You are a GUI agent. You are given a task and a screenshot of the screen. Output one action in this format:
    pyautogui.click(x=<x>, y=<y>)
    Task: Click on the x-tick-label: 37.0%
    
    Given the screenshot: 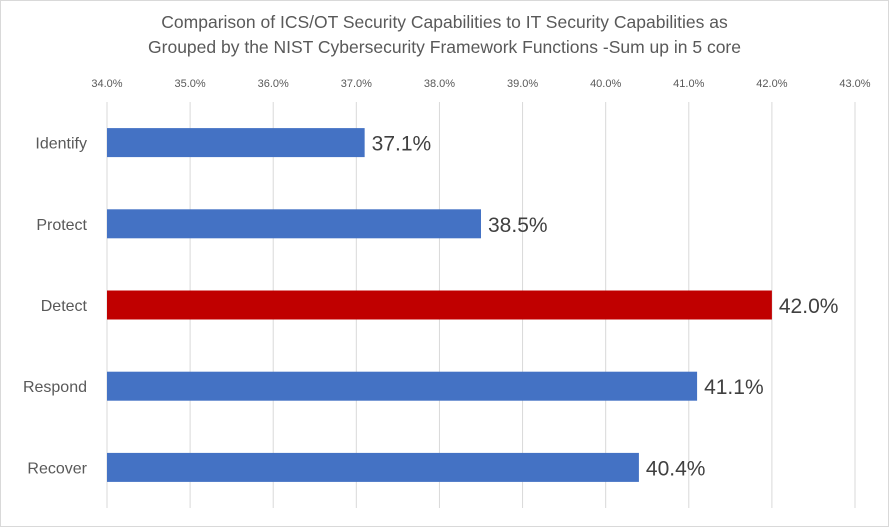 What is the action you would take?
    pyautogui.click(x=356, y=84)
    